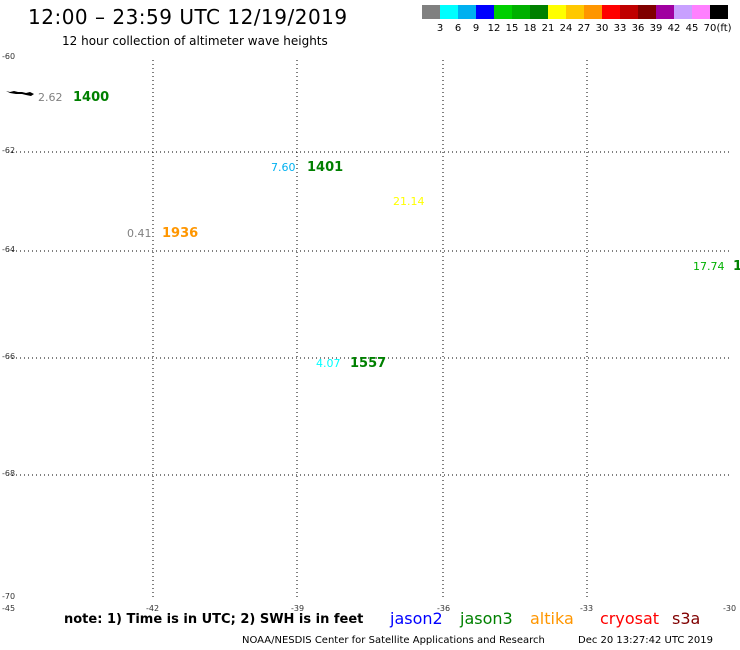 Image resolution: width=740 pixels, height=650 pixels. Describe the element at coordinates (9, 473) in the screenshot. I see `y-tick-label: -68` at that location.